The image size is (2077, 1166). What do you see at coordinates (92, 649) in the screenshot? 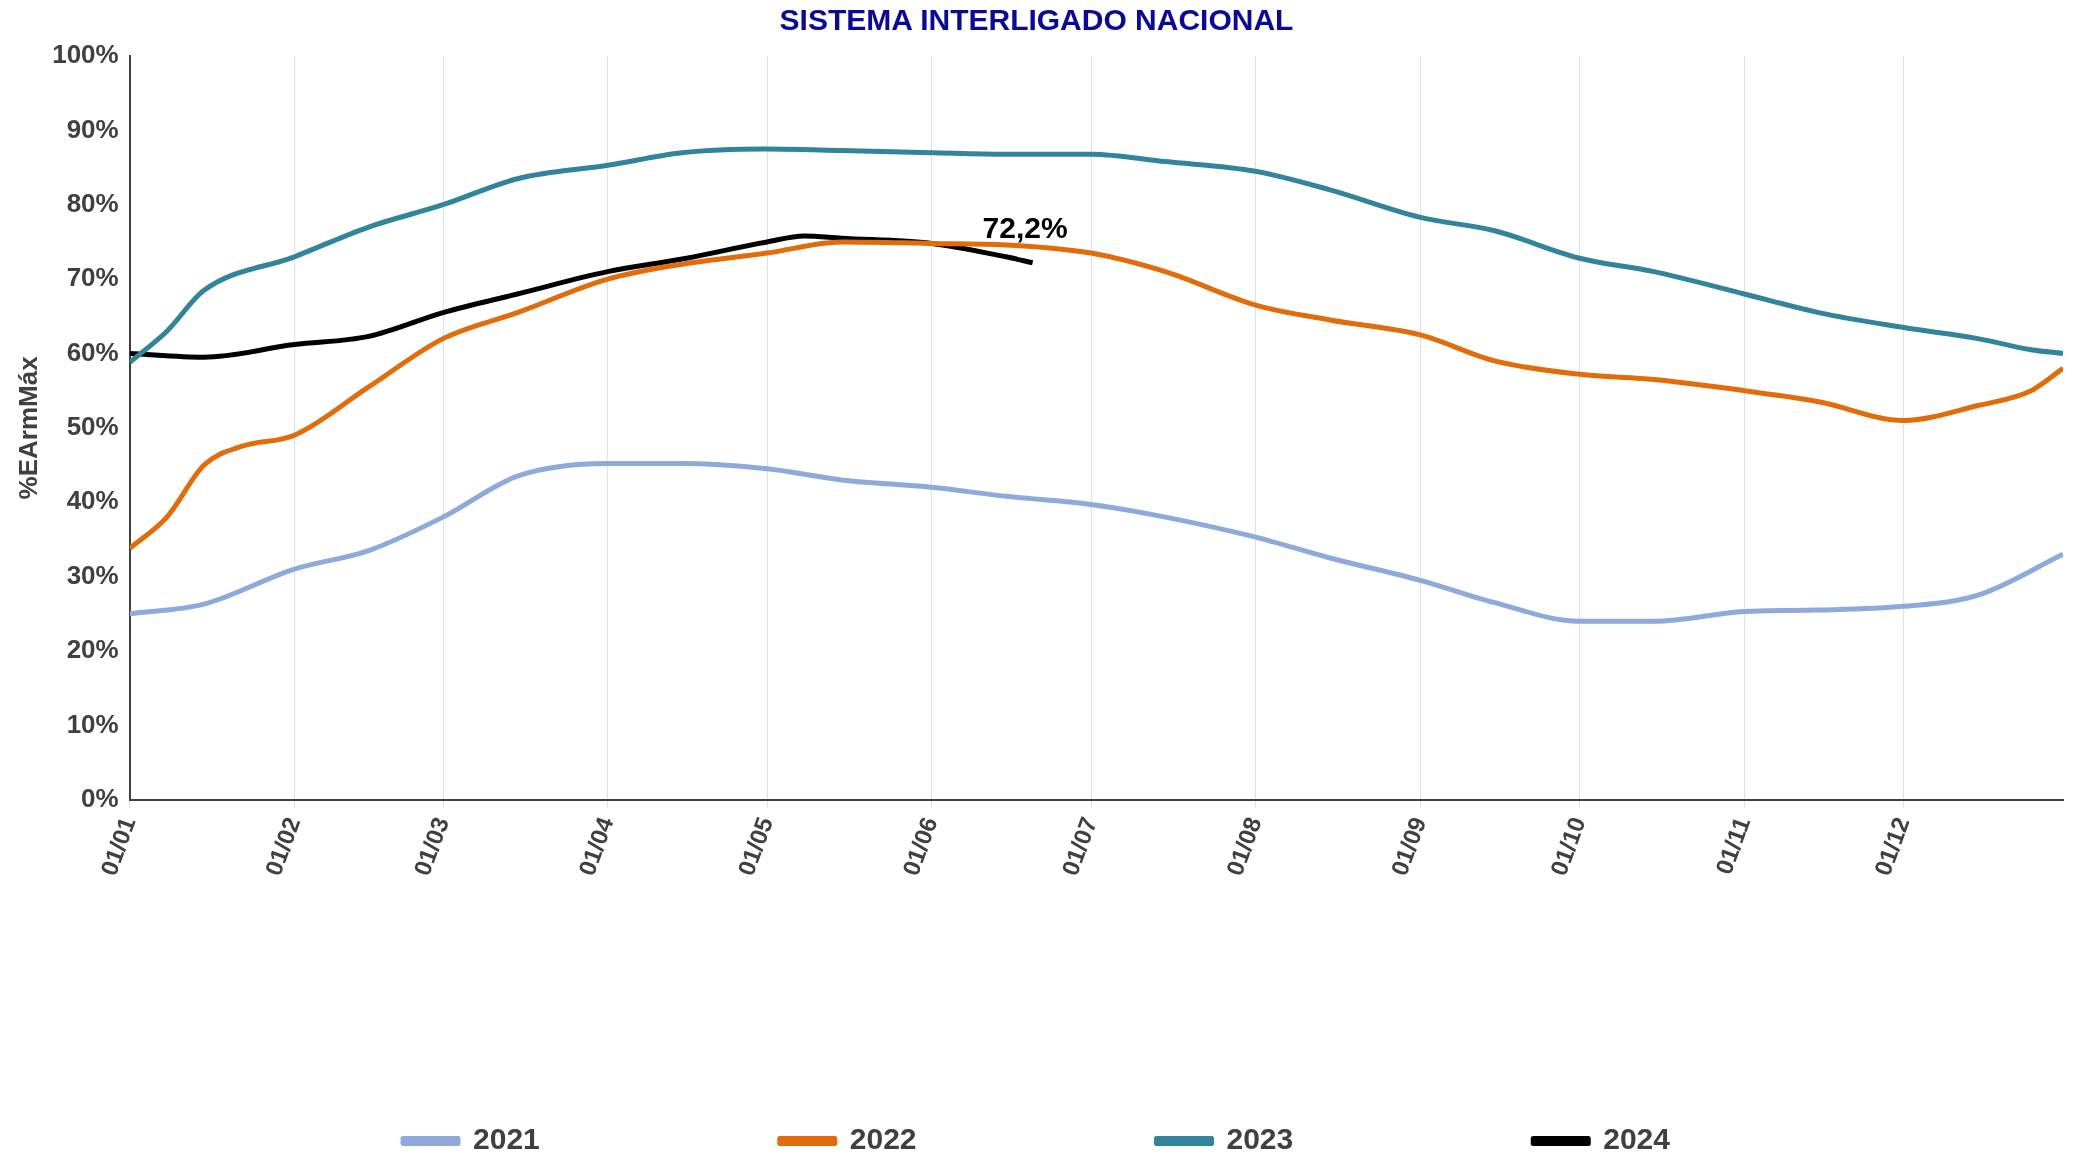
I see `y-tick-label: 20%` at bounding box center [92, 649].